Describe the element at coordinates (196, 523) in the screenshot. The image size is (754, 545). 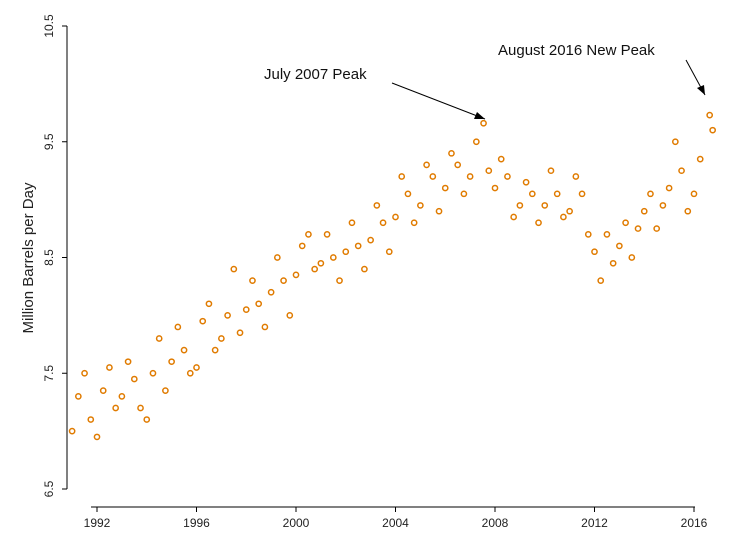
I see `x-tick-label: 1996` at that location.